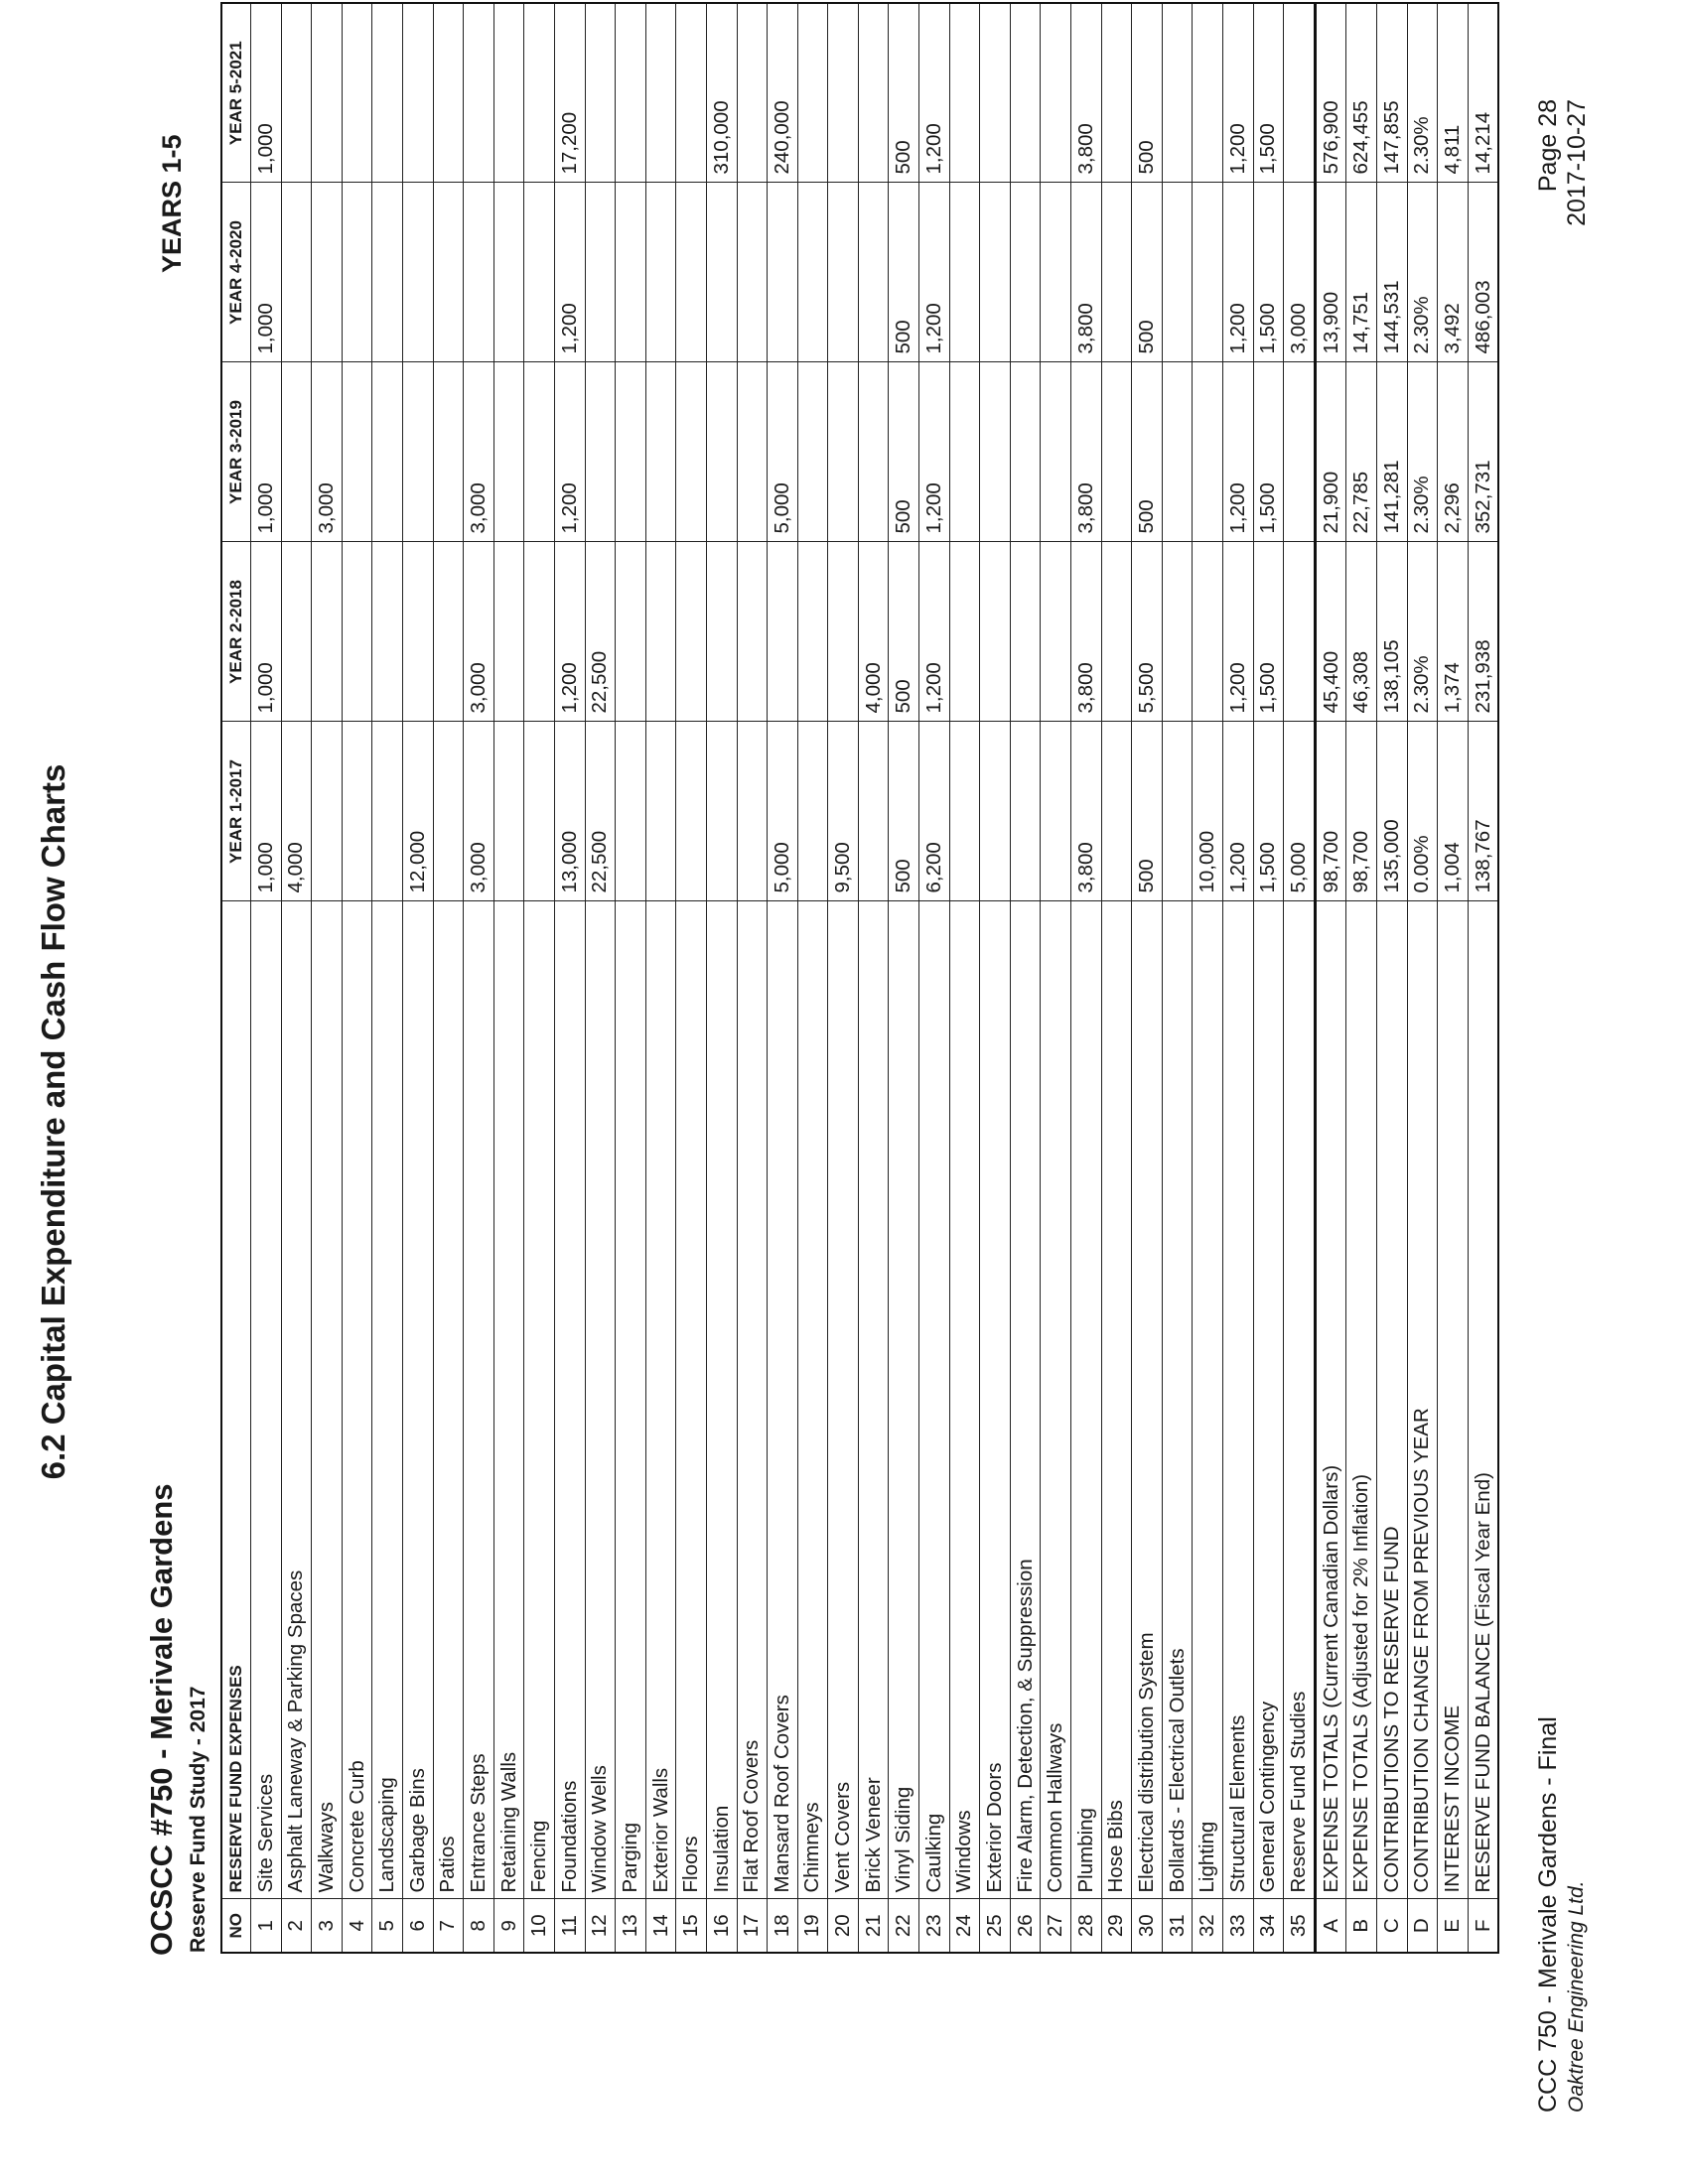 The height and width of the screenshot is (2184, 1688). Describe the element at coordinates (236, 1400) in the screenshot. I see `header-expenses: RESERVE FUND EXPENSES` at that location.